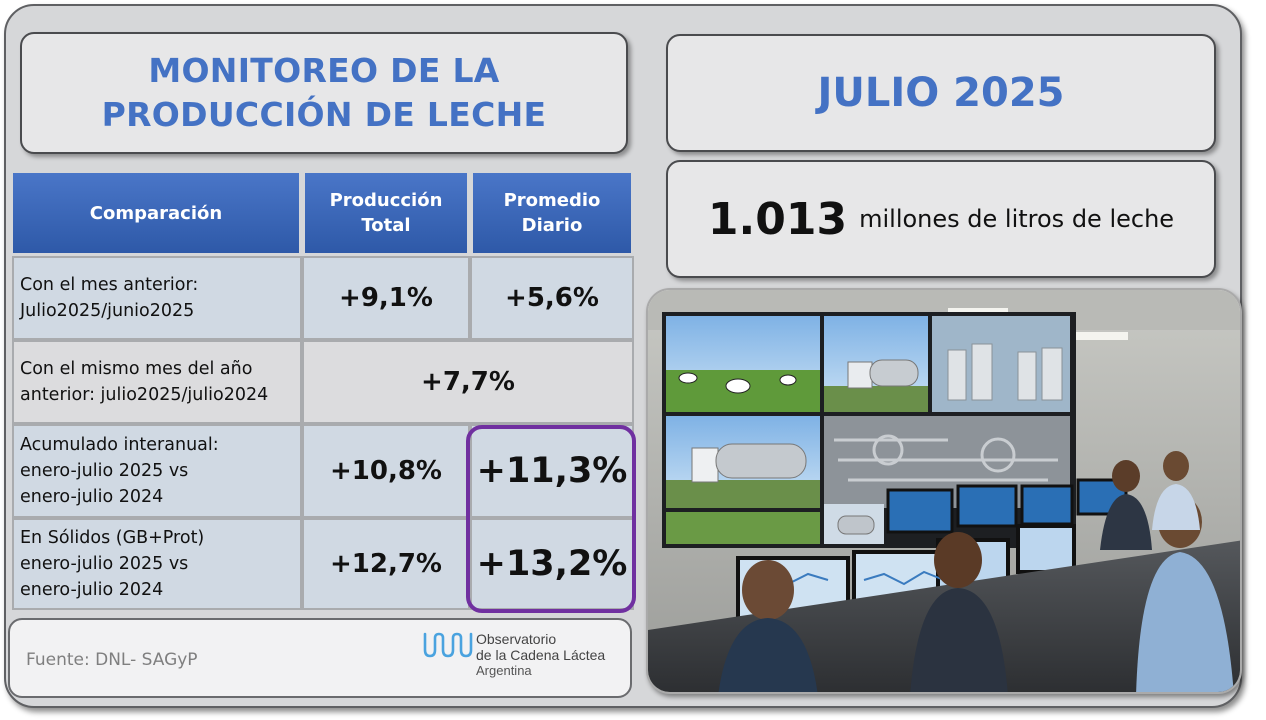 Image resolution: width=1266 pixels, height=720 pixels. I want to click on row4-total-value: +12,7%, so click(386, 564).